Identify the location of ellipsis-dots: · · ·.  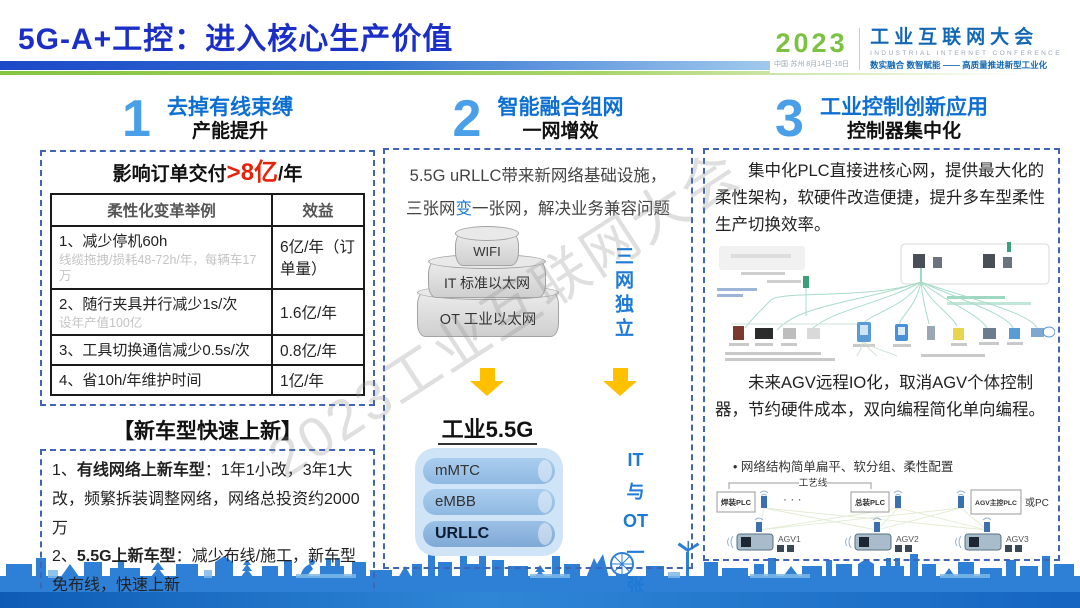
(792, 499).